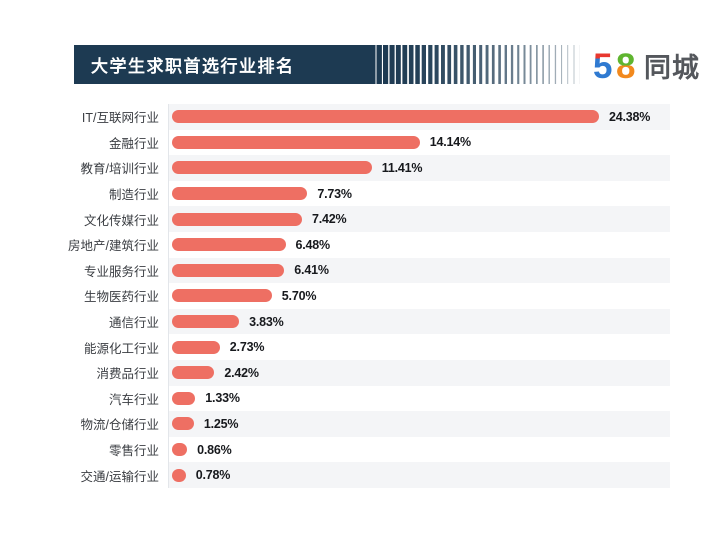 The image size is (725, 537). I want to click on row-band: 7.42%, so click(419, 219).